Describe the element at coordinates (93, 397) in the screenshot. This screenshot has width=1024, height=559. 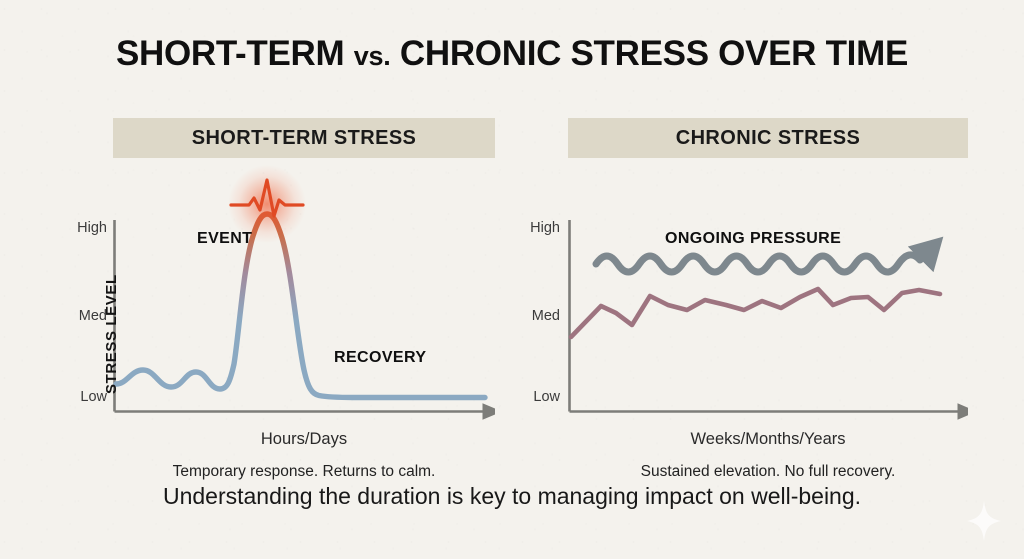
I see `y-tick-low: Low` at that location.